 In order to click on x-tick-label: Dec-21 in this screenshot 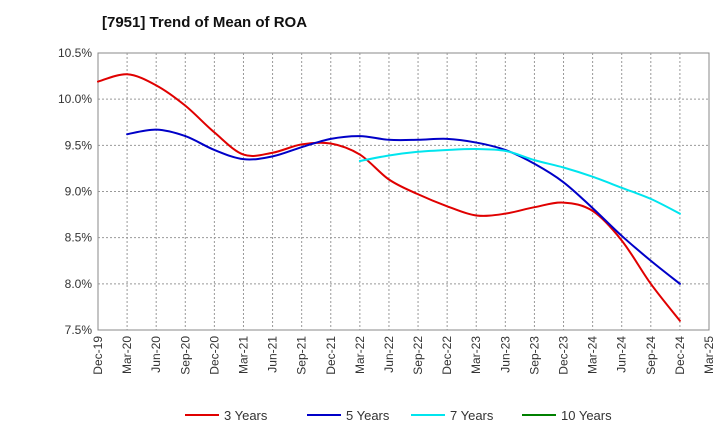, I will do `click(331, 355)`.